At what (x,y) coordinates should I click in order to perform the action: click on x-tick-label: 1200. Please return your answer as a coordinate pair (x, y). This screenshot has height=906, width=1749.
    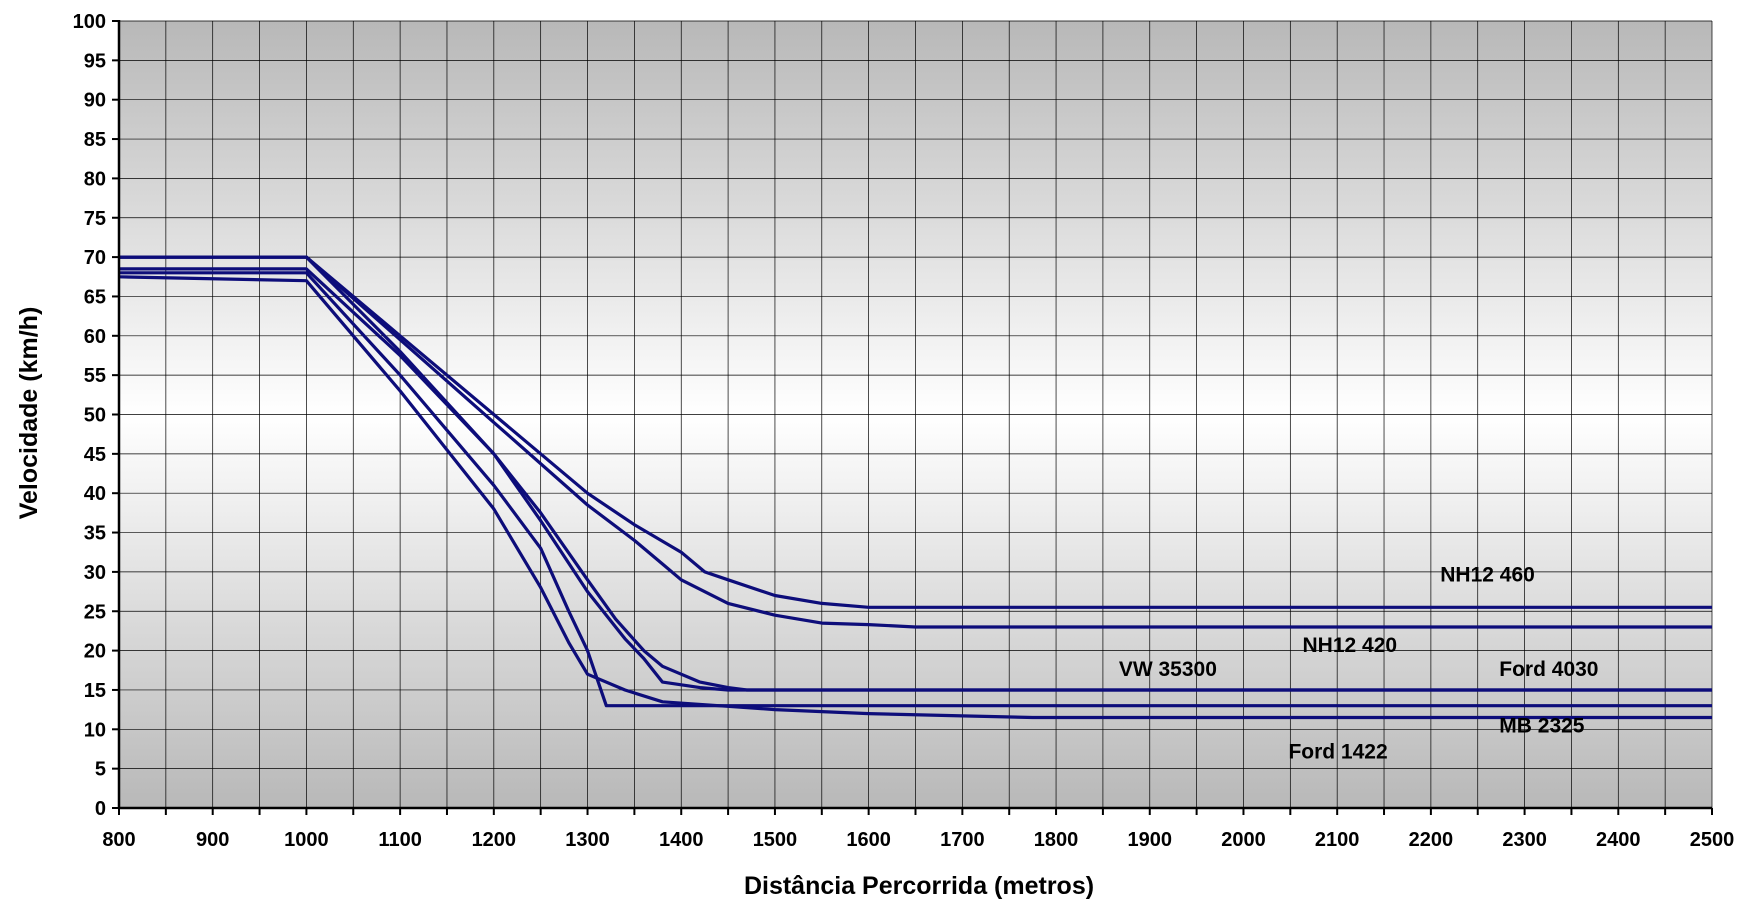
    Looking at the image, I should click on (494, 840).